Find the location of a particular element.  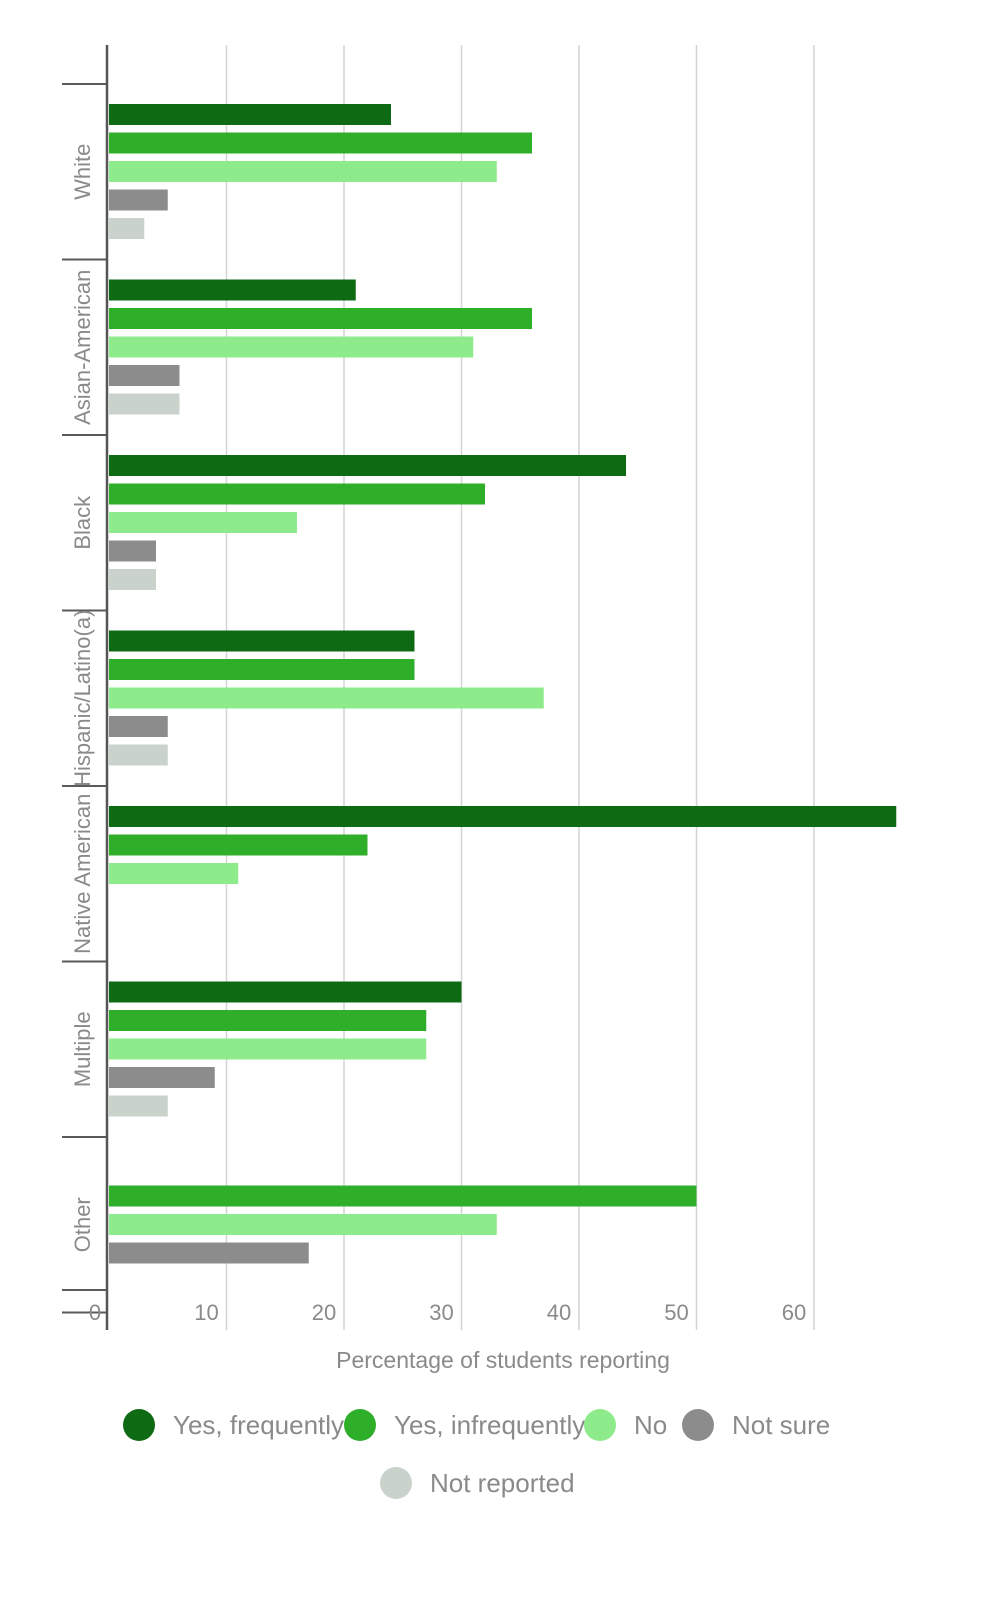

legend-swatch-not-sure is located at coordinates (698, 1425).